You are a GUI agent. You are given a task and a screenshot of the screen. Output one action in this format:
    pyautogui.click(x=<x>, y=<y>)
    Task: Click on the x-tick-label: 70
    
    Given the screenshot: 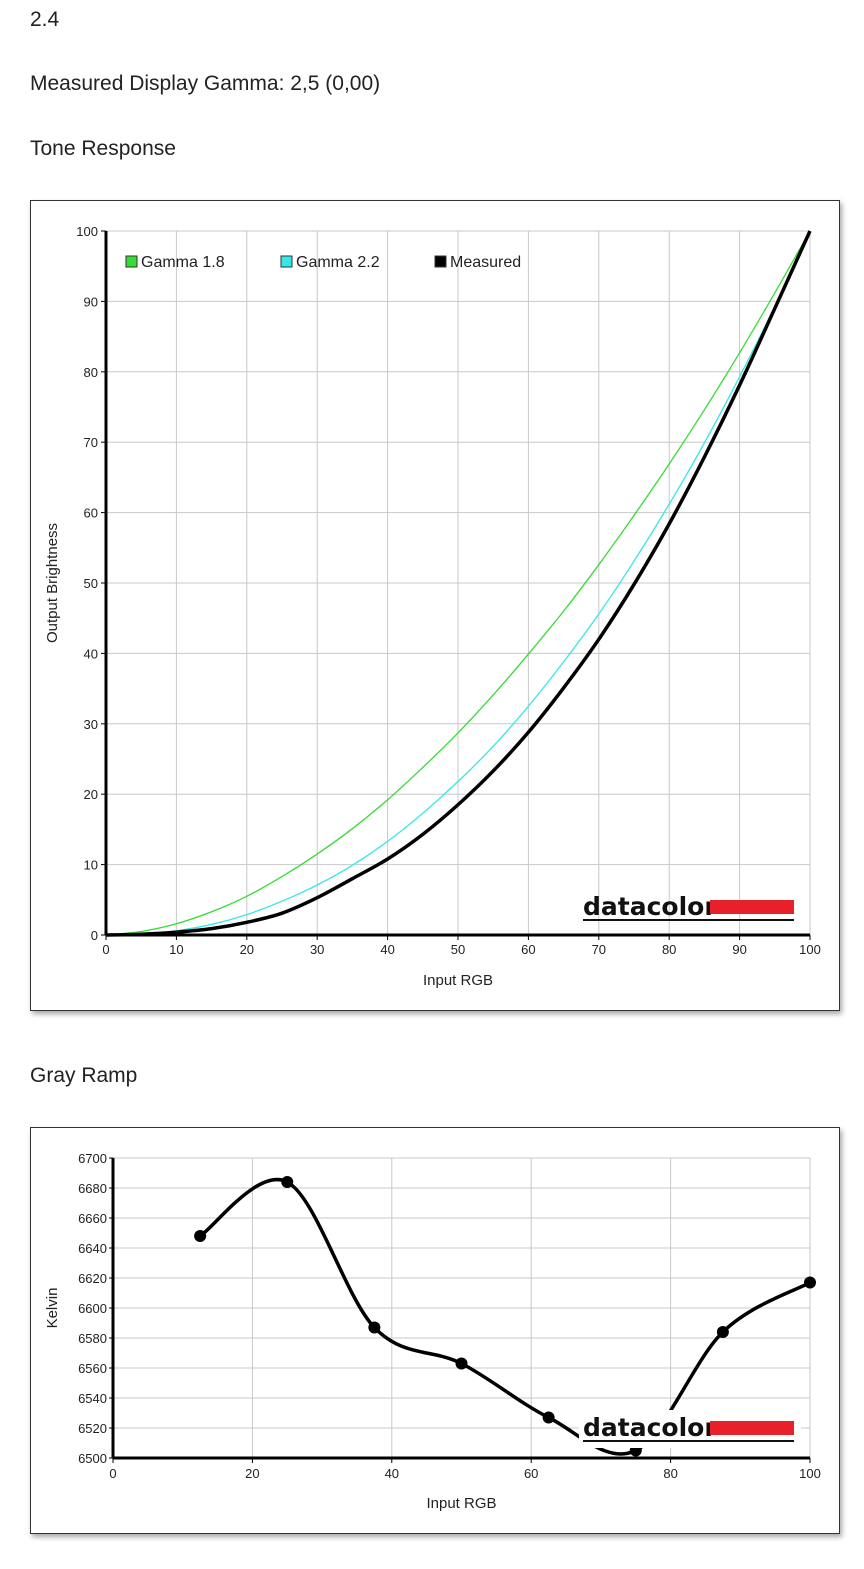 What is the action you would take?
    pyautogui.click(x=599, y=949)
    